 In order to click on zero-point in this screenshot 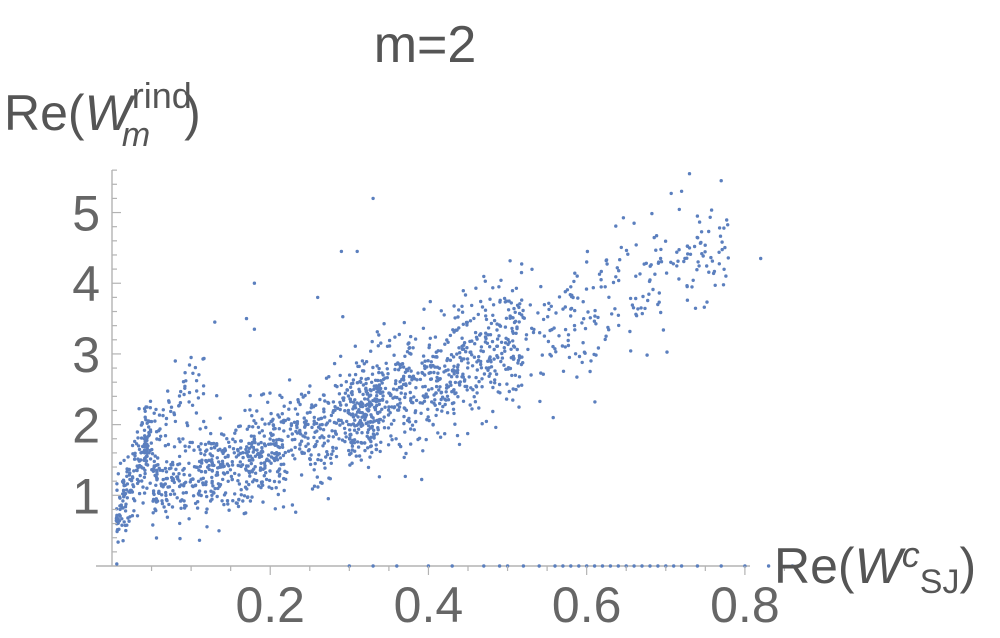, I will do `click(594, 566)`.